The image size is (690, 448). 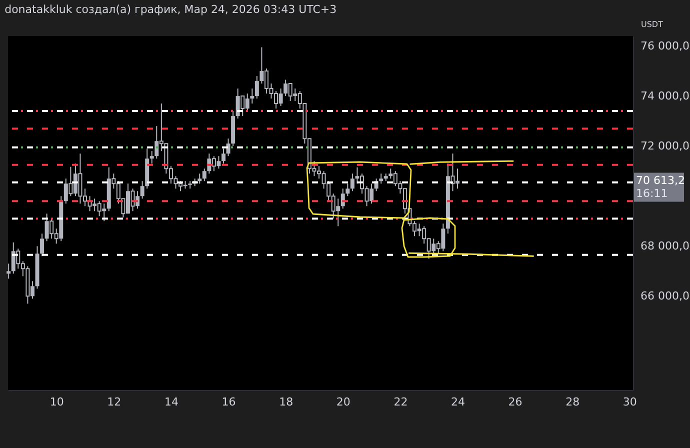 What do you see at coordinates (665, 296) in the screenshot?
I see `y-tick-label: 66 000,0` at bounding box center [665, 296].